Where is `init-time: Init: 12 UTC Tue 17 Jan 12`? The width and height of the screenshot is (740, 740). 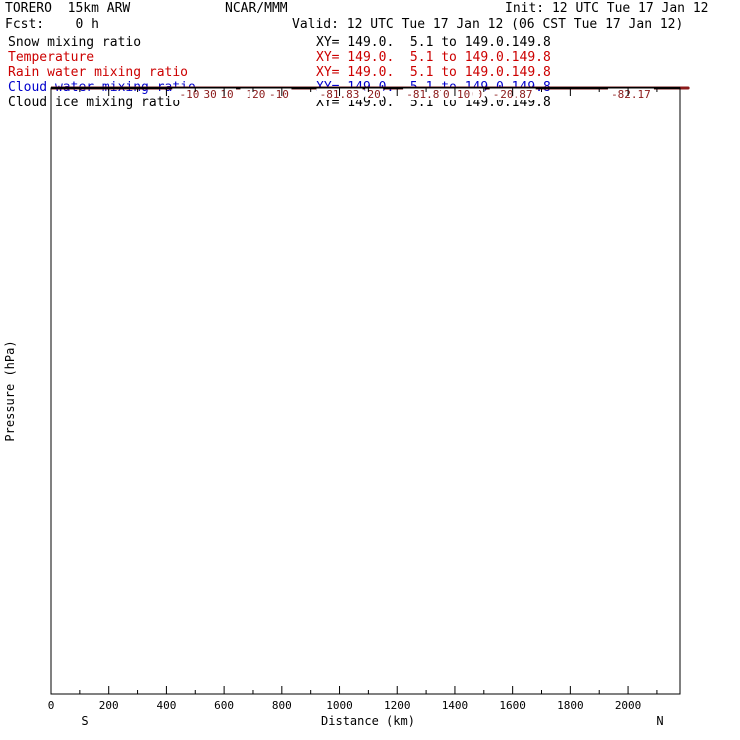
init-time: Init: 12 UTC Tue 17 Jan 12 is located at coordinates (607, 8).